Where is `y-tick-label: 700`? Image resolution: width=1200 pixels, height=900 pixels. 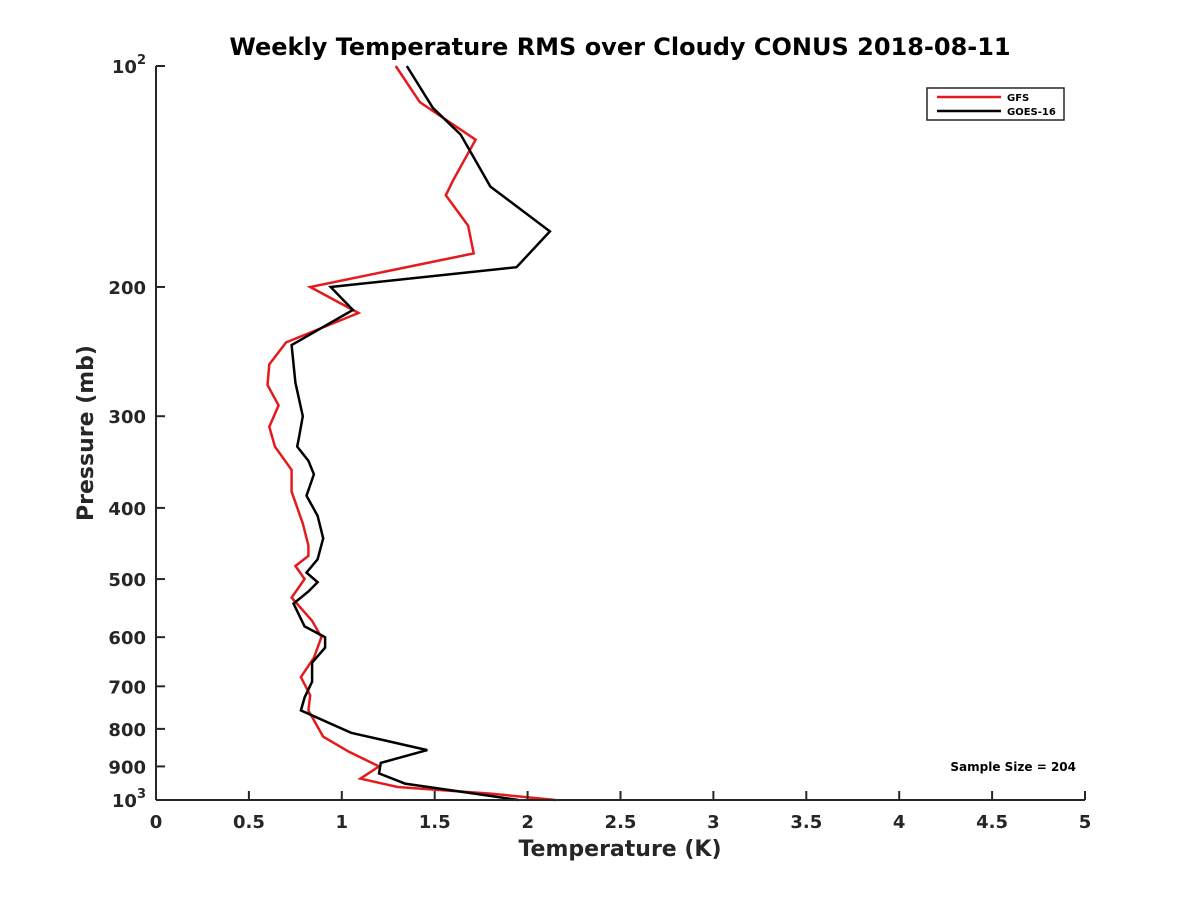
y-tick-label: 700 is located at coordinates (127, 687).